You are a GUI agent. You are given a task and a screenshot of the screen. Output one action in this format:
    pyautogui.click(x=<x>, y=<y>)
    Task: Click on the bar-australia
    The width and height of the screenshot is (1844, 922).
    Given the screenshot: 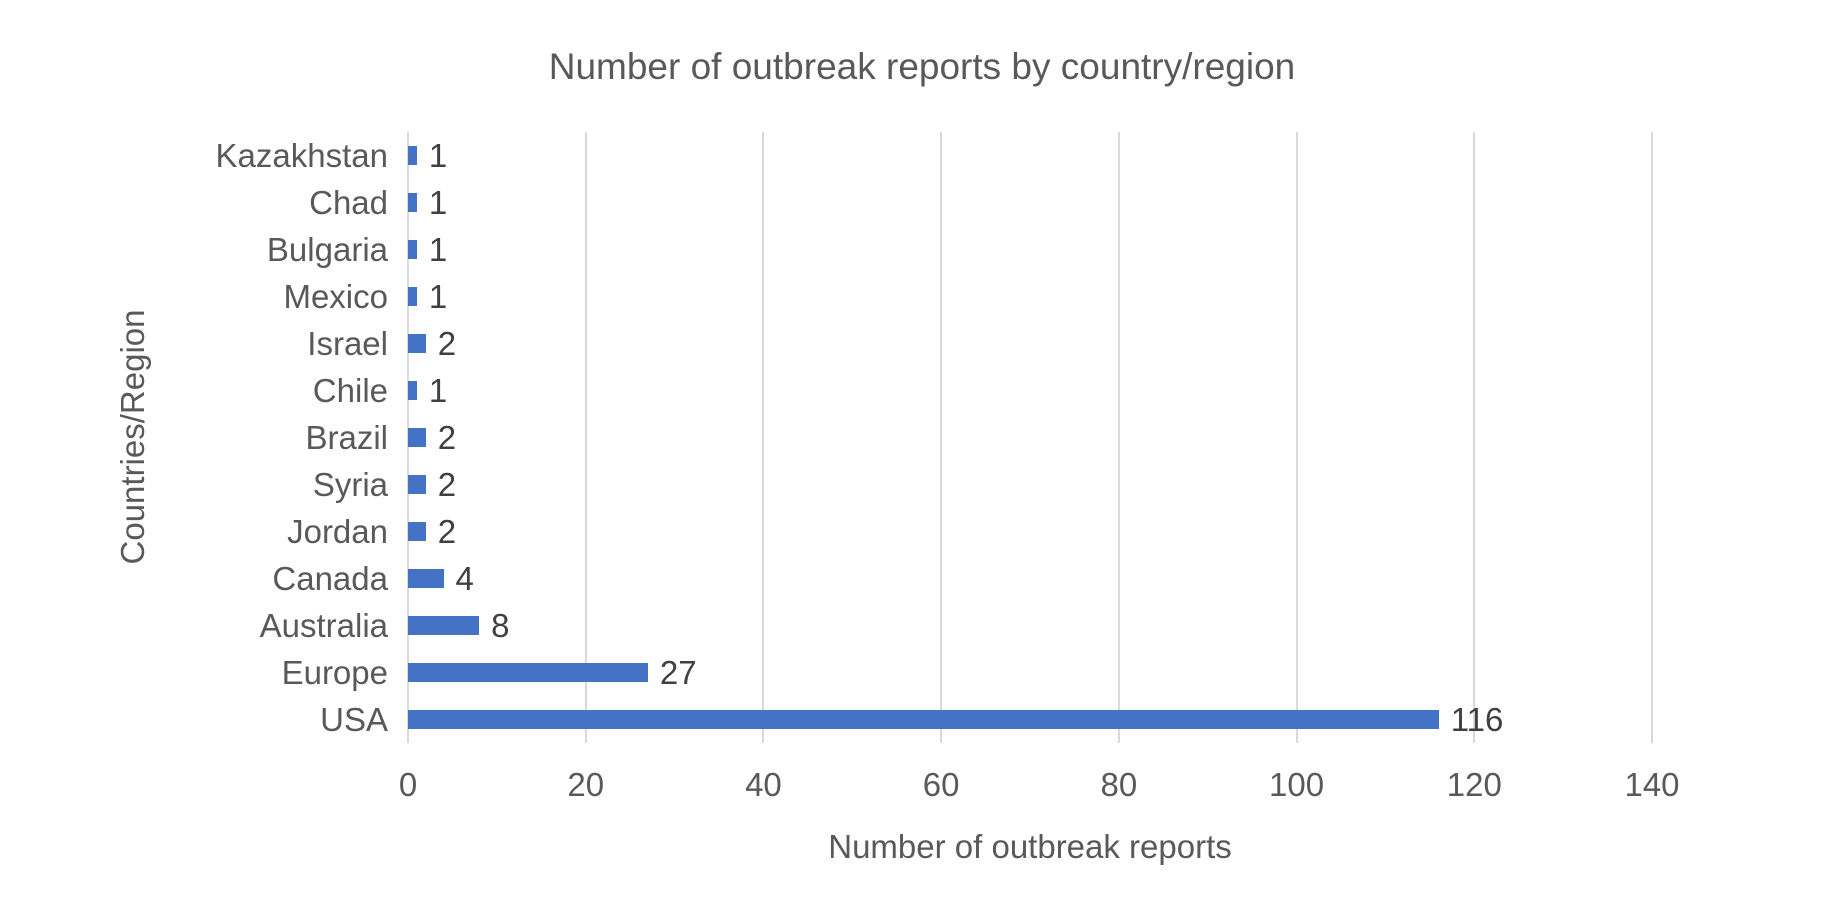 What is the action you would take?
    pyautogui.click(x=444, y=625)
    